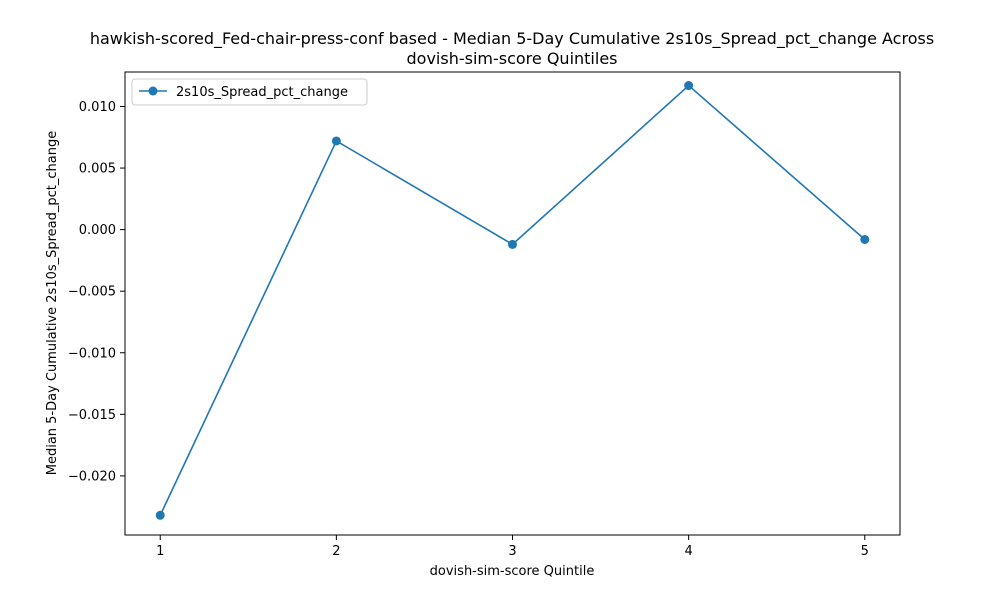 This screenshot has width=1000, height=600. I want to click on y-tick-label: −0.005, so click(92, 292).